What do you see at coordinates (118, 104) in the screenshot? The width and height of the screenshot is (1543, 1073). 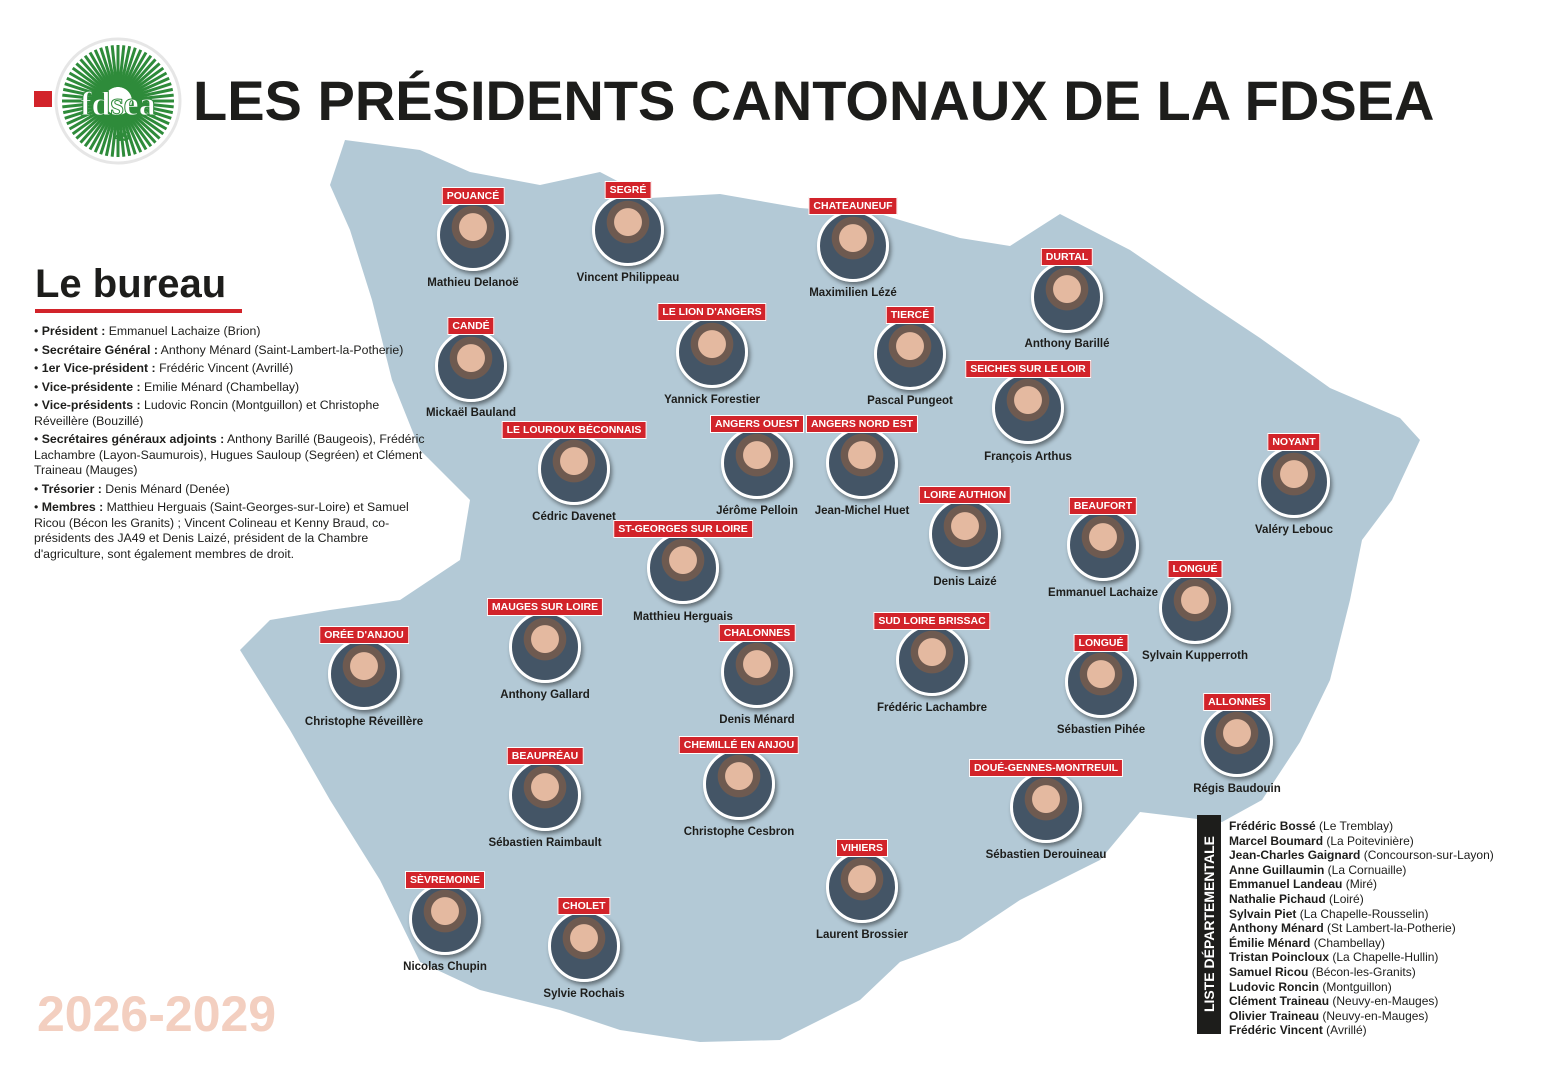 I see `logo-text: fdsea` at bounding box center [118, 104].